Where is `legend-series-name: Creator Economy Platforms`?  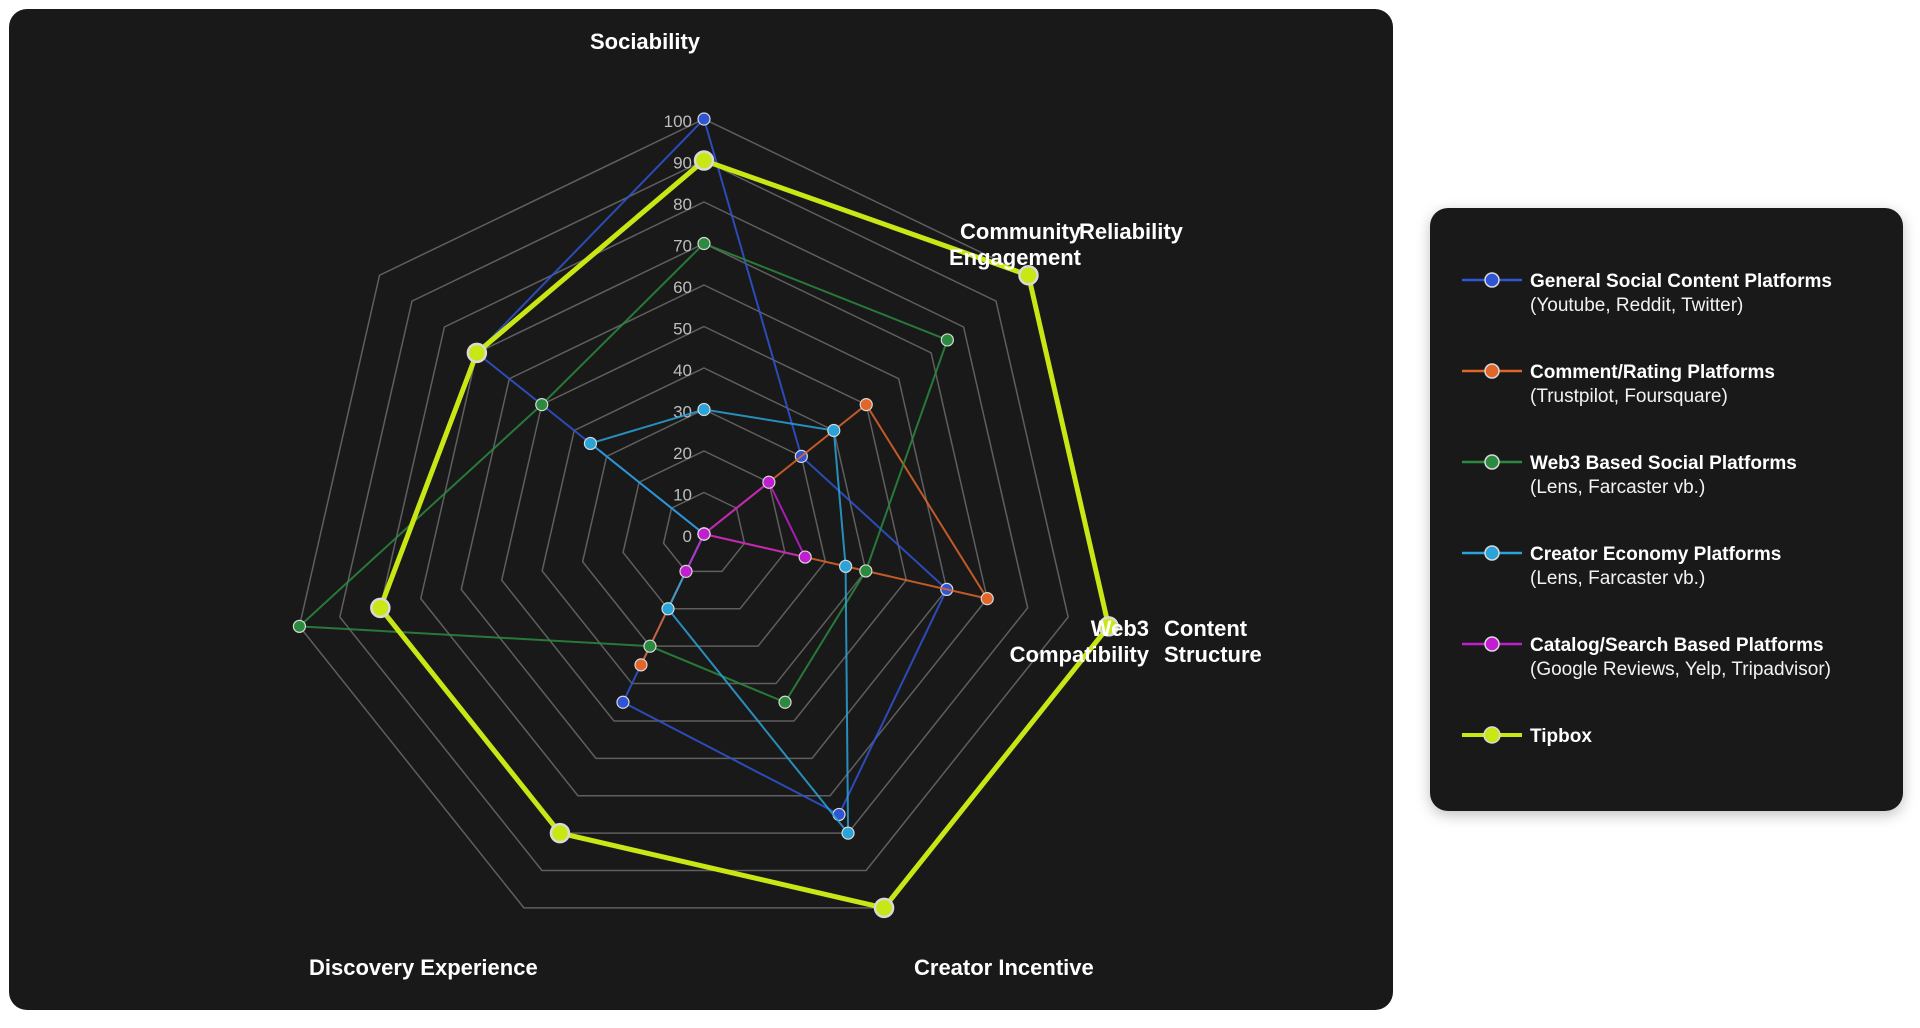 legend-series-name: Creator Economy Platforms is located at coordinates (1656, 554).